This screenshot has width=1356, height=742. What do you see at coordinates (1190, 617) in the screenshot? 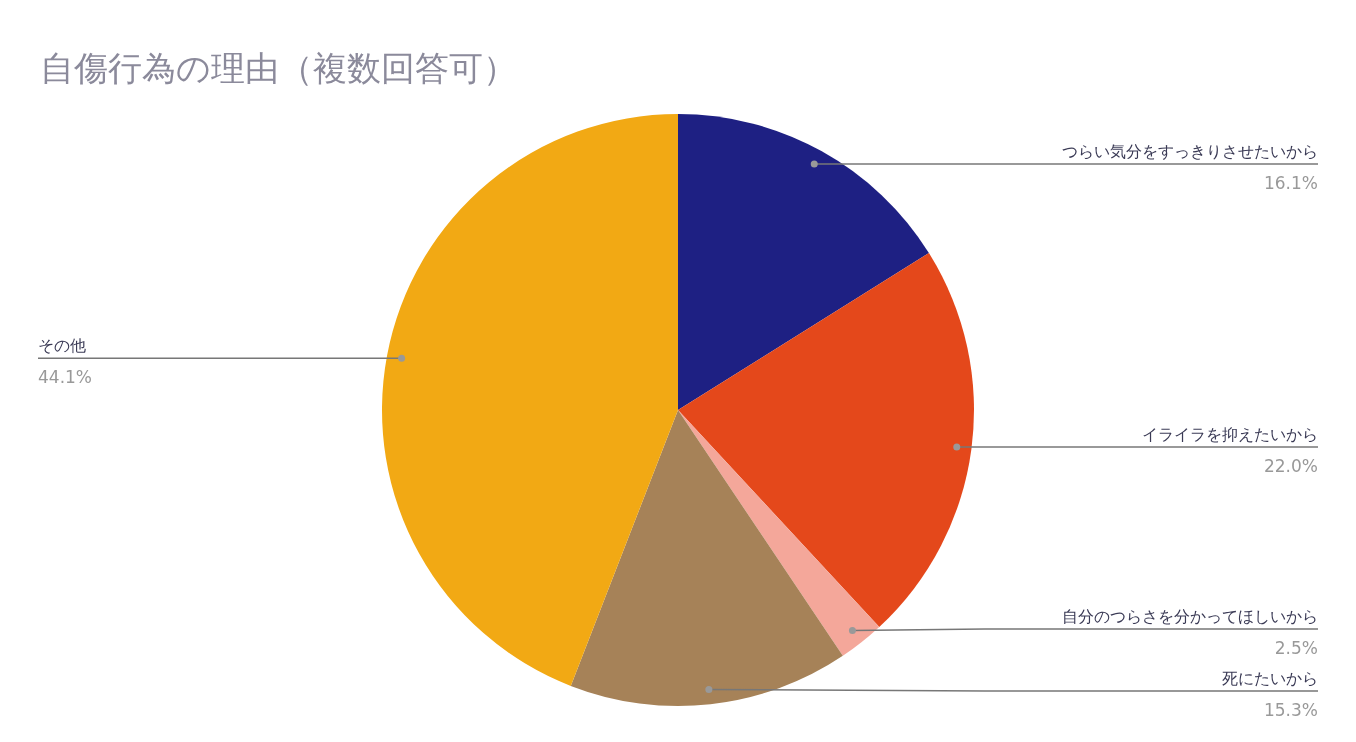
I see `slice-label: 自分のつらさを分かってほしいから` at bounding box center [1190, 617].